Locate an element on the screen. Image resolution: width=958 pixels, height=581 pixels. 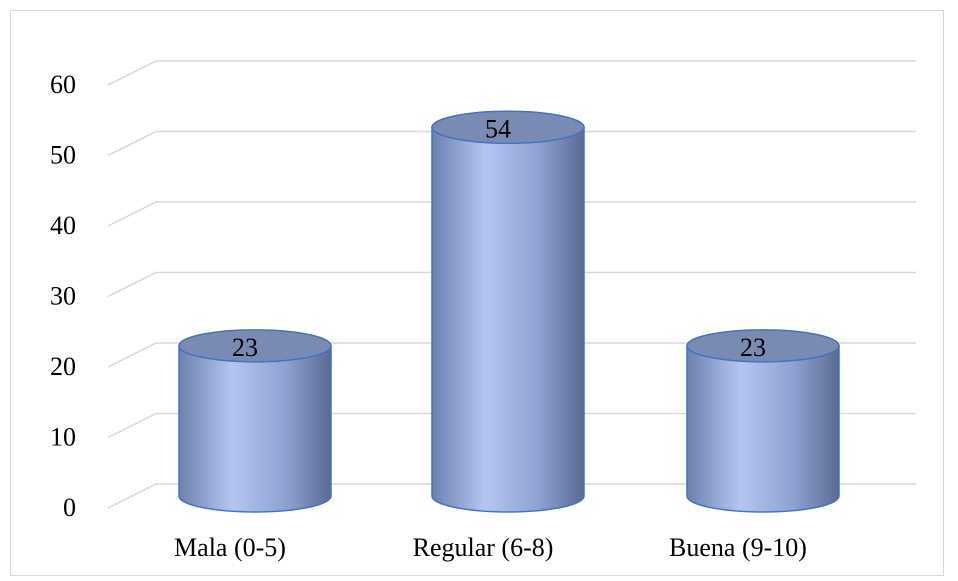
x-category-label: Mala (0-5) is located at coordinates (230, 547).